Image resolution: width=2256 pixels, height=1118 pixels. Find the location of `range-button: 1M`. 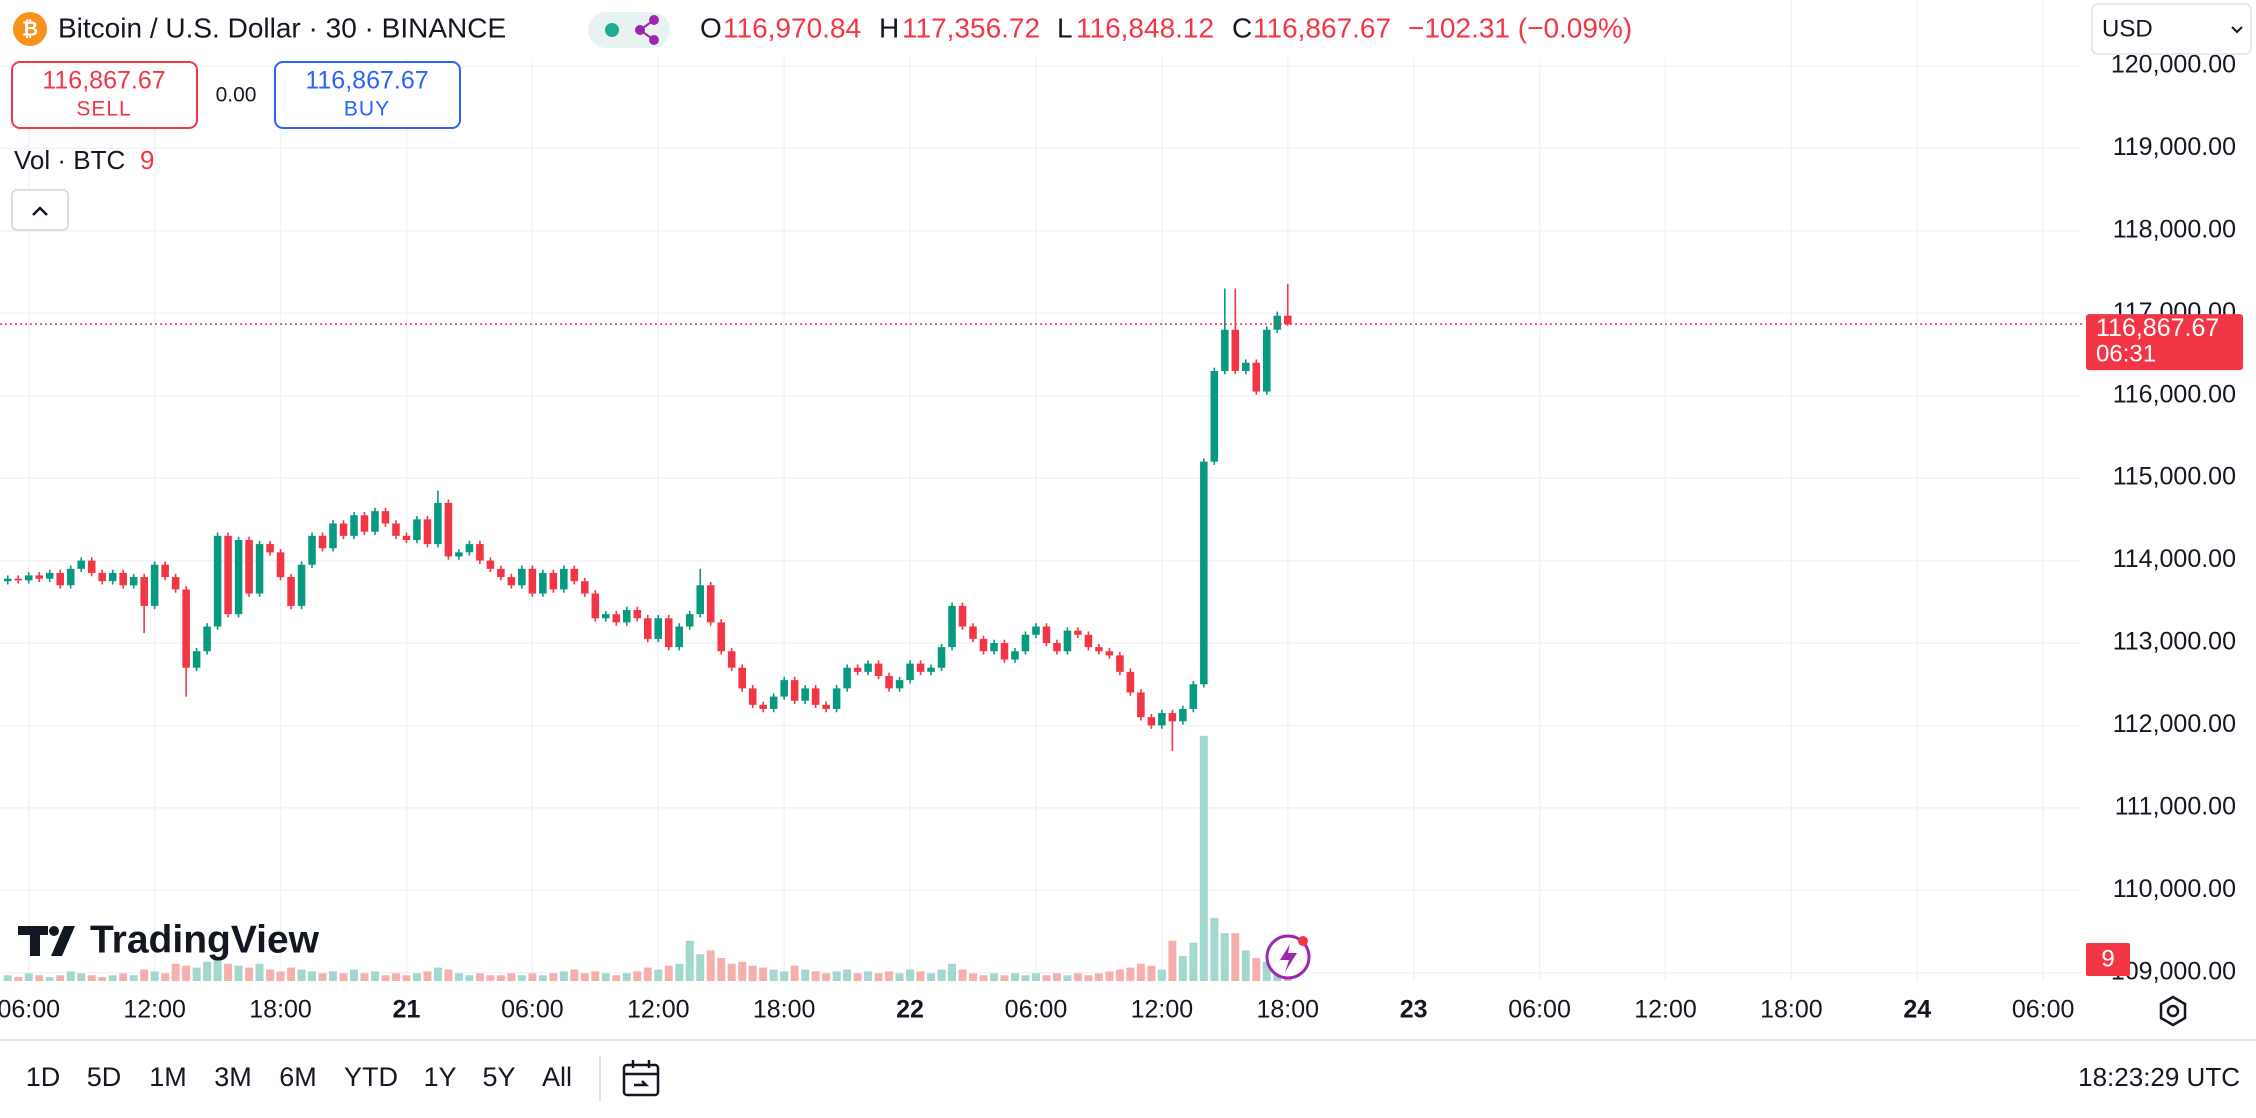

range-button: 1M is located at coordinates (168, 1077).